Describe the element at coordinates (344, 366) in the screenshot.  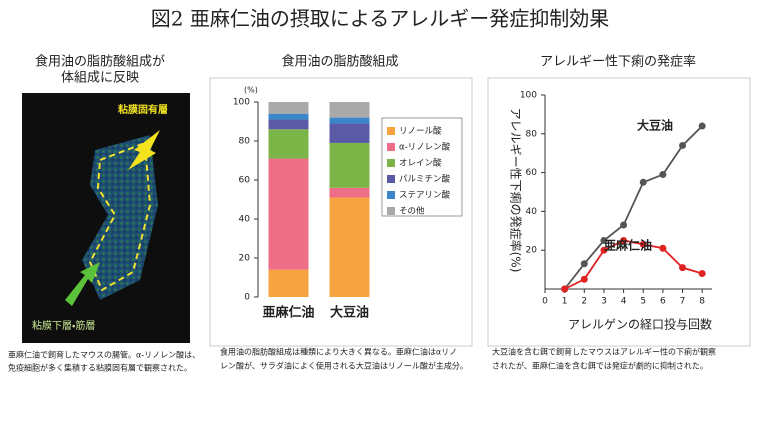
I see `caption: レン酸が、サラダ油によく使用される大豆油はリノール酸が主成分。` at that location.